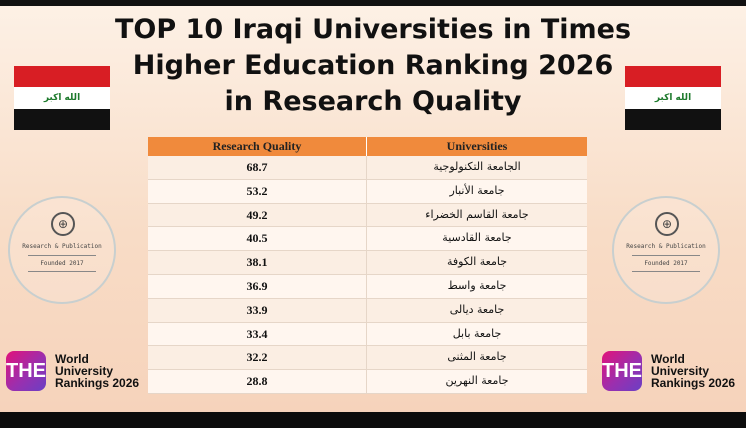 This screenshot has height=428, width=746. I want to click on table-row: 28.8 جامعة النهرين, so click(367, 382).